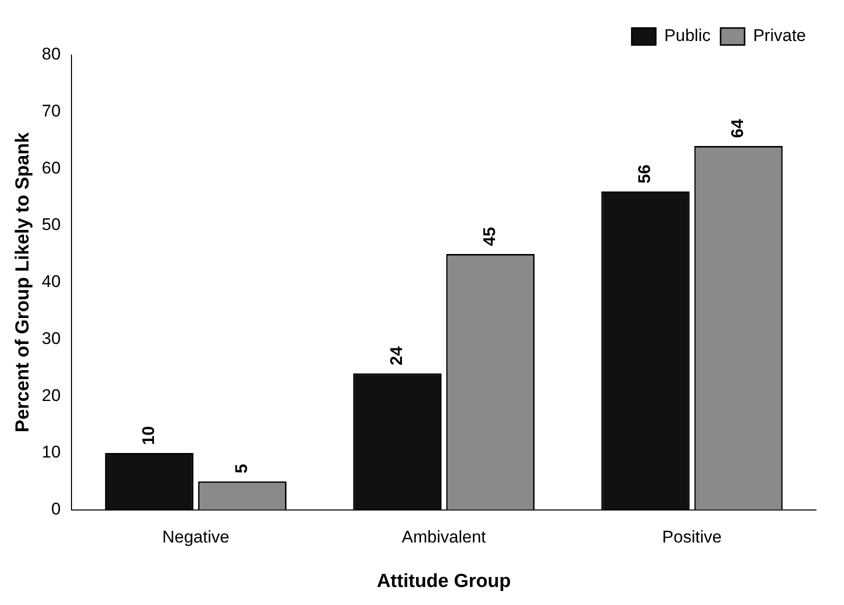 The image size is (844, 605). Describe the element at coordinates (196, 537) in the screenshot. I see `x-tick-label: Negative` at that location.